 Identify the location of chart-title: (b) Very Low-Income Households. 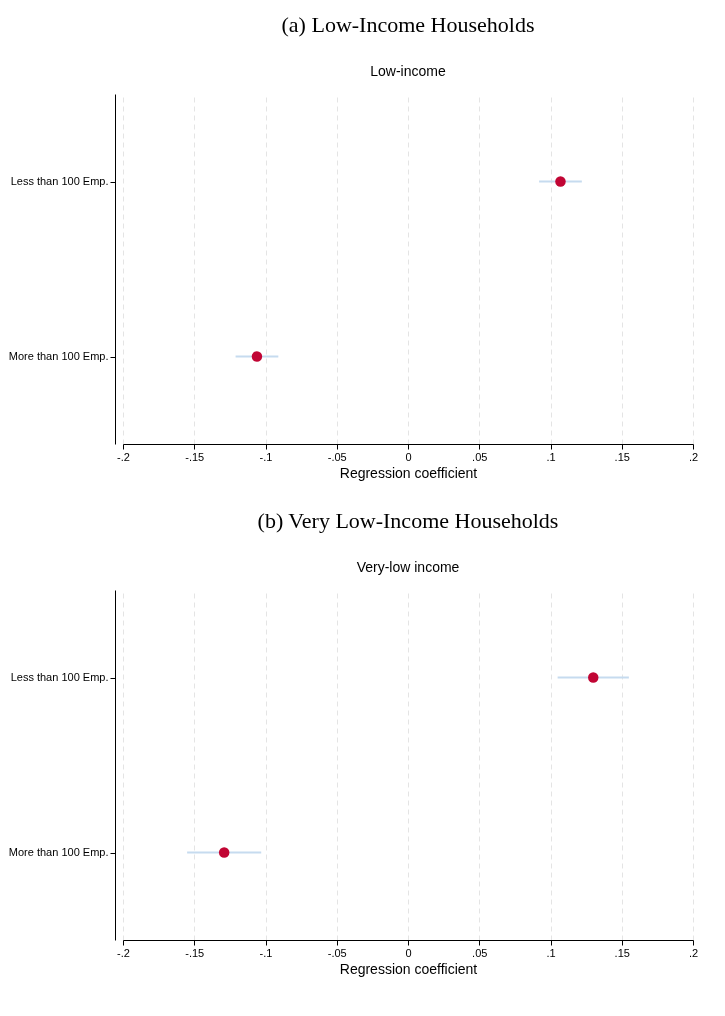
(408, 520).